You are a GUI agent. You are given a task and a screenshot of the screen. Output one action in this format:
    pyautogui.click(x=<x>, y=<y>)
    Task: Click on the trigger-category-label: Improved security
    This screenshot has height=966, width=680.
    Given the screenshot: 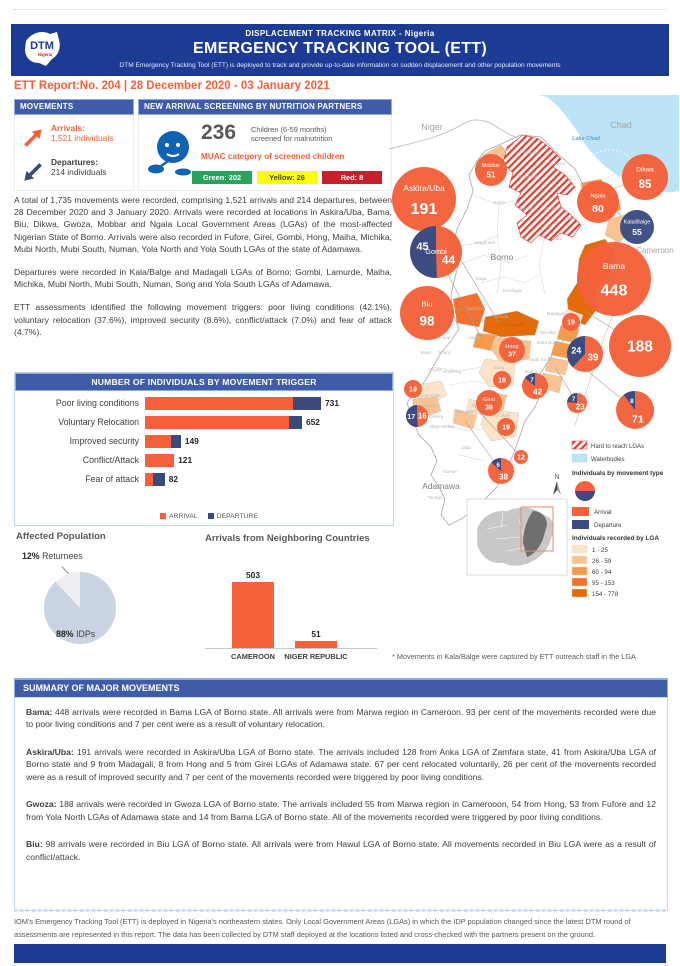 What is the action you would take?
    pyautogui.click(x=104, y=441)
    